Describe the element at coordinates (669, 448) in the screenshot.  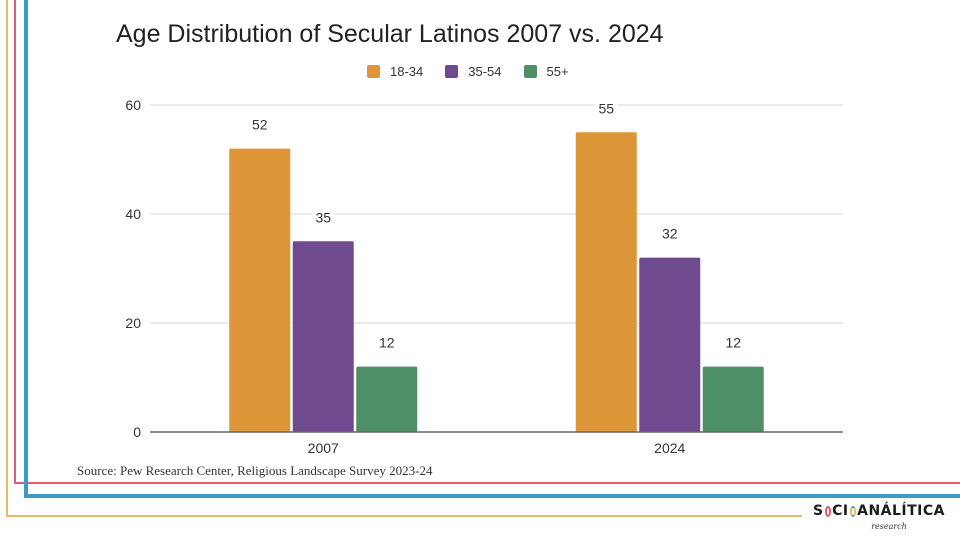
I see `x-tick-label: 2024` at that location.